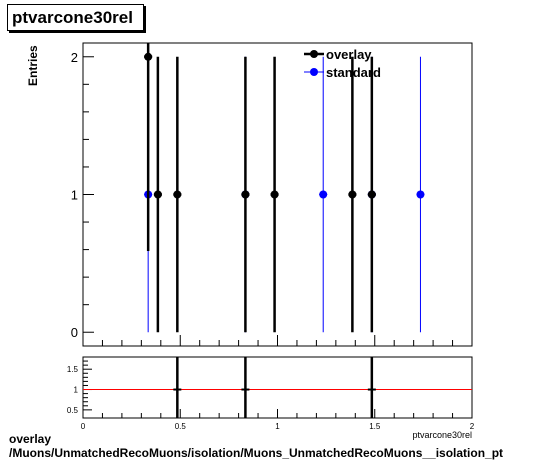  Describe the element at coordinates (30, 439) in the screenshot. I see `footer-line-1: overlay` at that location.